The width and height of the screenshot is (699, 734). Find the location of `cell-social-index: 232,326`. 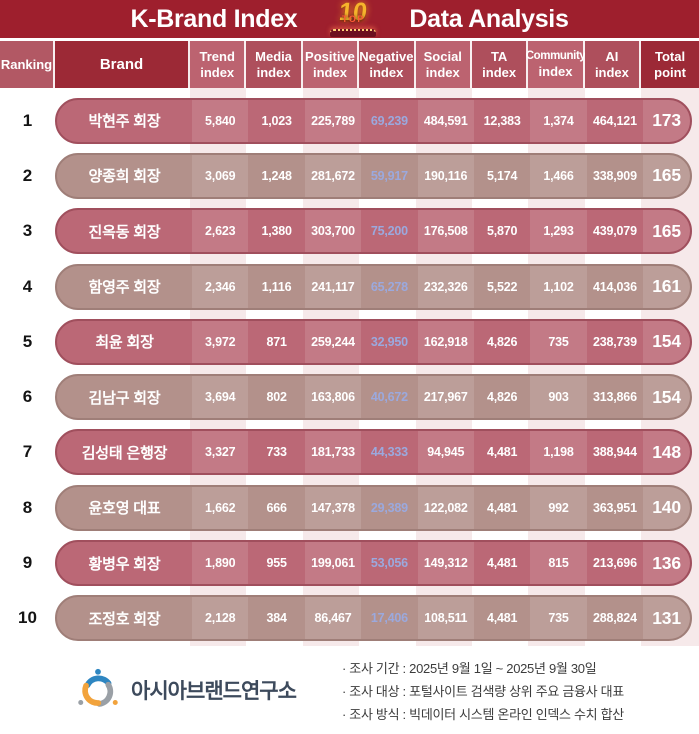

cell-social-index: 232,326 is located at coordinates (445, 286).